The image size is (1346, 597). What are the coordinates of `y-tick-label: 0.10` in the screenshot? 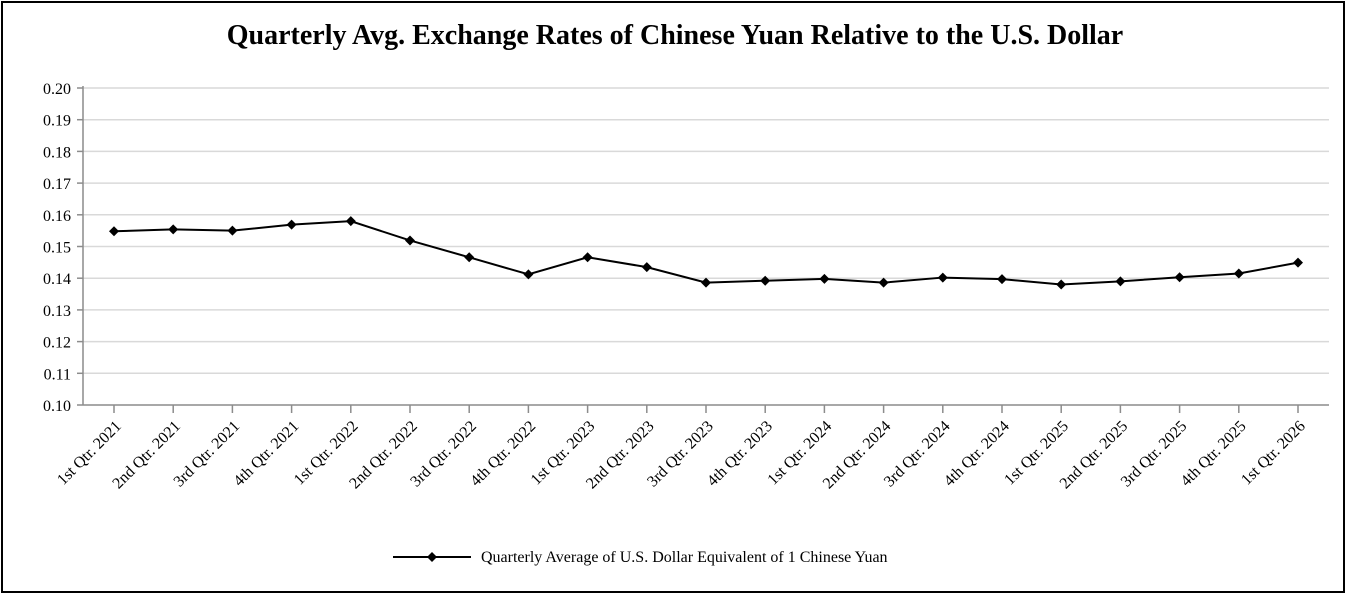 It's located at (57, 406).